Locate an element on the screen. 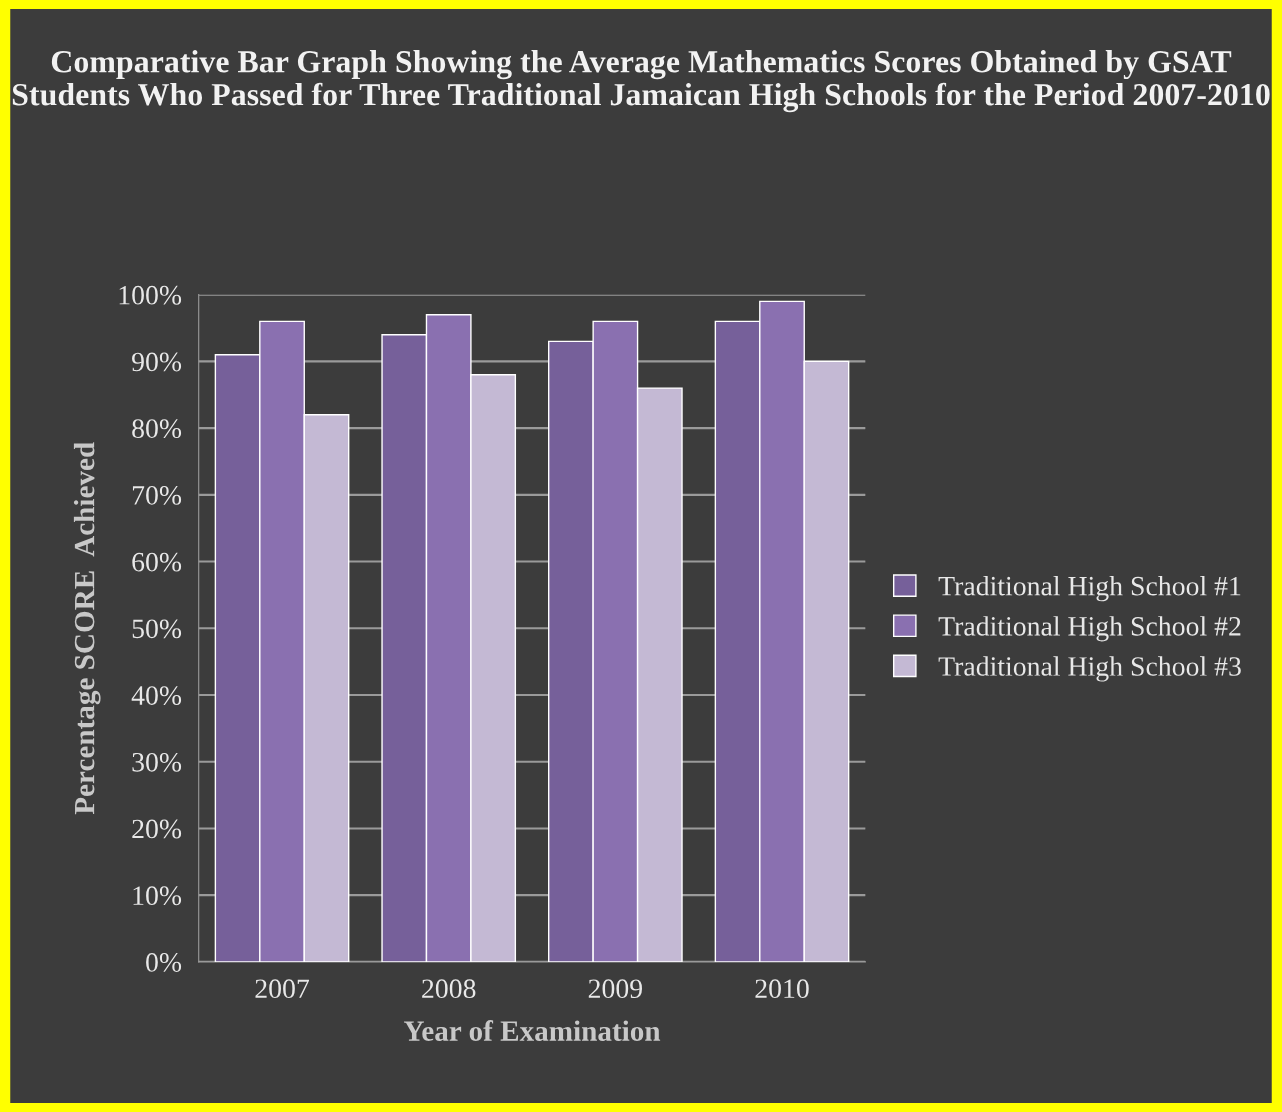 The width and height of the screenshot is (1282, 1112). y-tick-label: 60% is located at coordinates (157, 562).